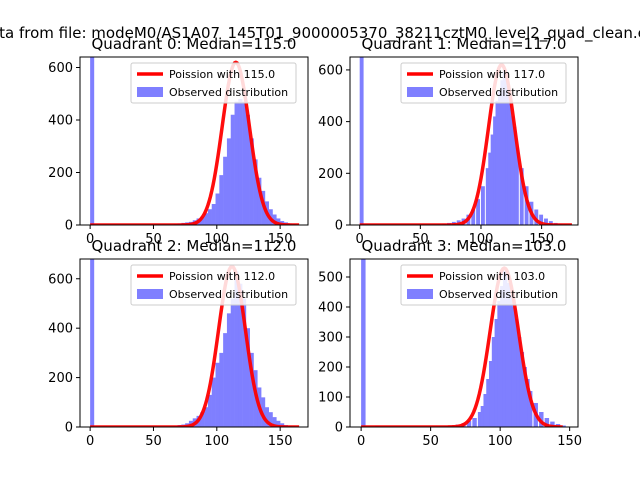 Image resolution: width=640 pixels, height=480 pixels. Describe the element at coordinates (464, 44) in the screenshot. I see `panel-title: Quadrant 1: Median=117.0` at that location.